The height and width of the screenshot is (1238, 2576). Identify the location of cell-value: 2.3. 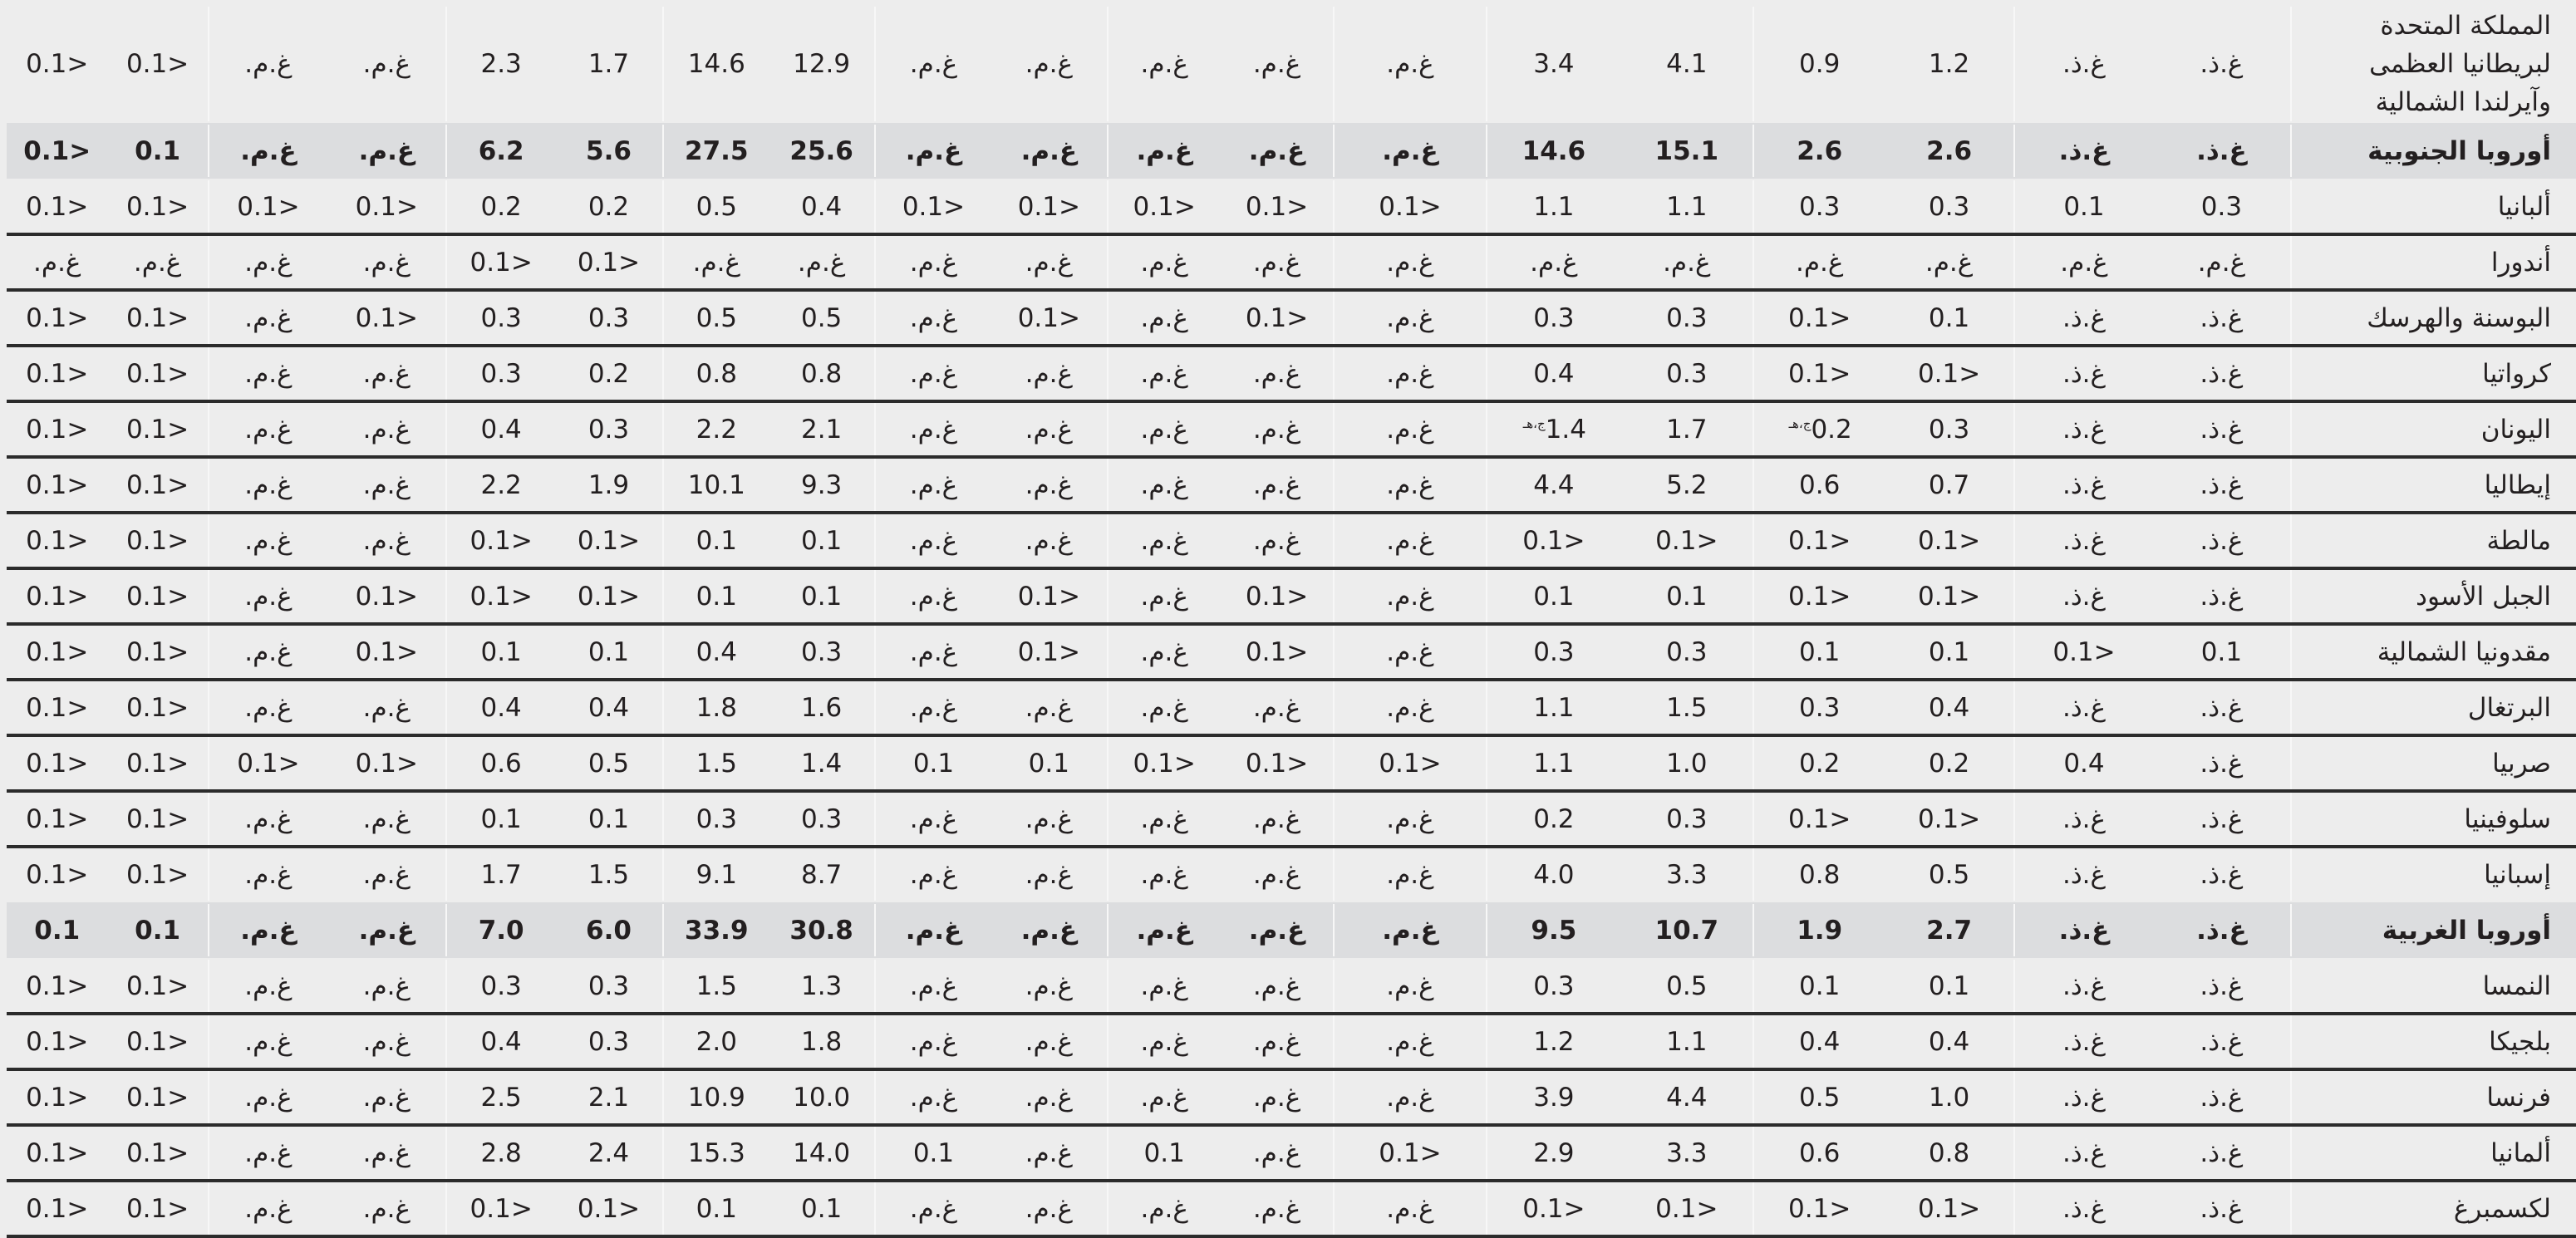
(501, 64).